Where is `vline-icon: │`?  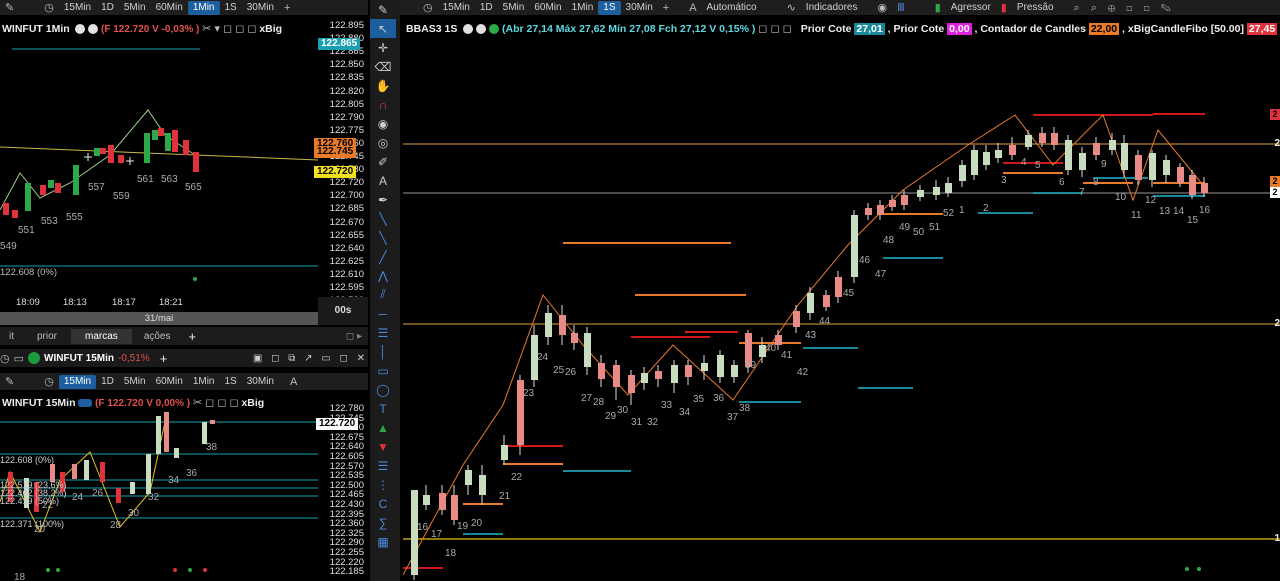 vline-icon: │ is located at coordinates (383, 351).